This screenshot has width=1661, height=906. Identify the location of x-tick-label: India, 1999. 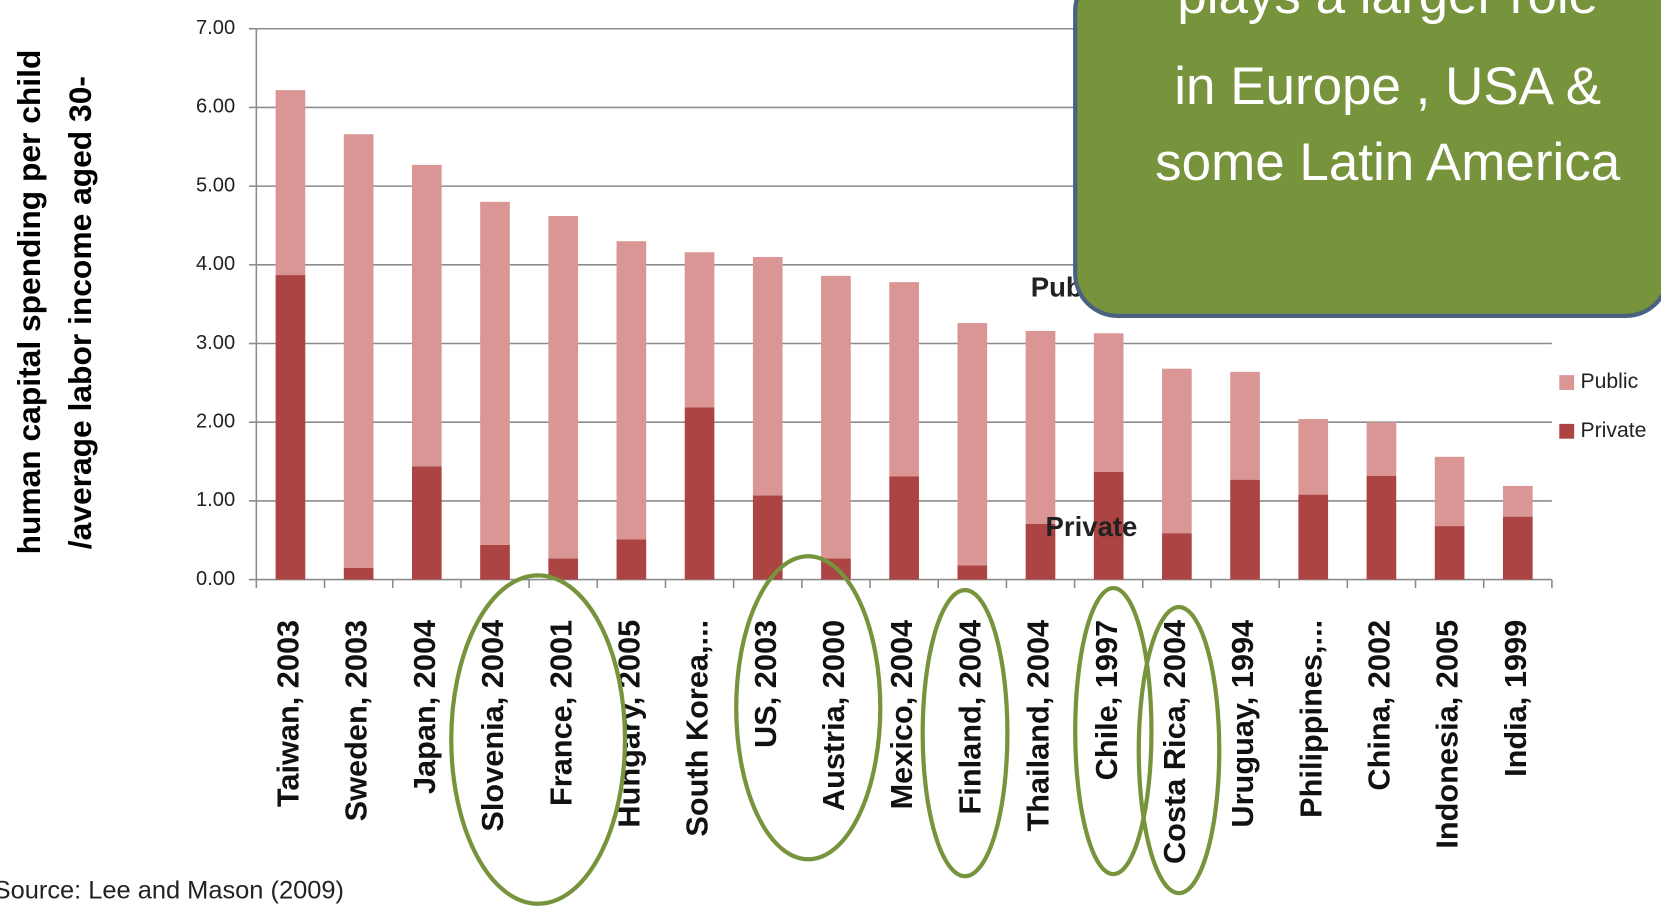
(1515, 698).